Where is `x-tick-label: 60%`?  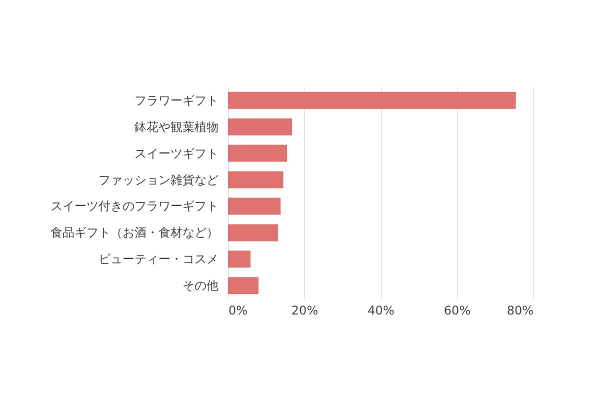 x-tick-label: 60% is located at coordinates (457, 311).